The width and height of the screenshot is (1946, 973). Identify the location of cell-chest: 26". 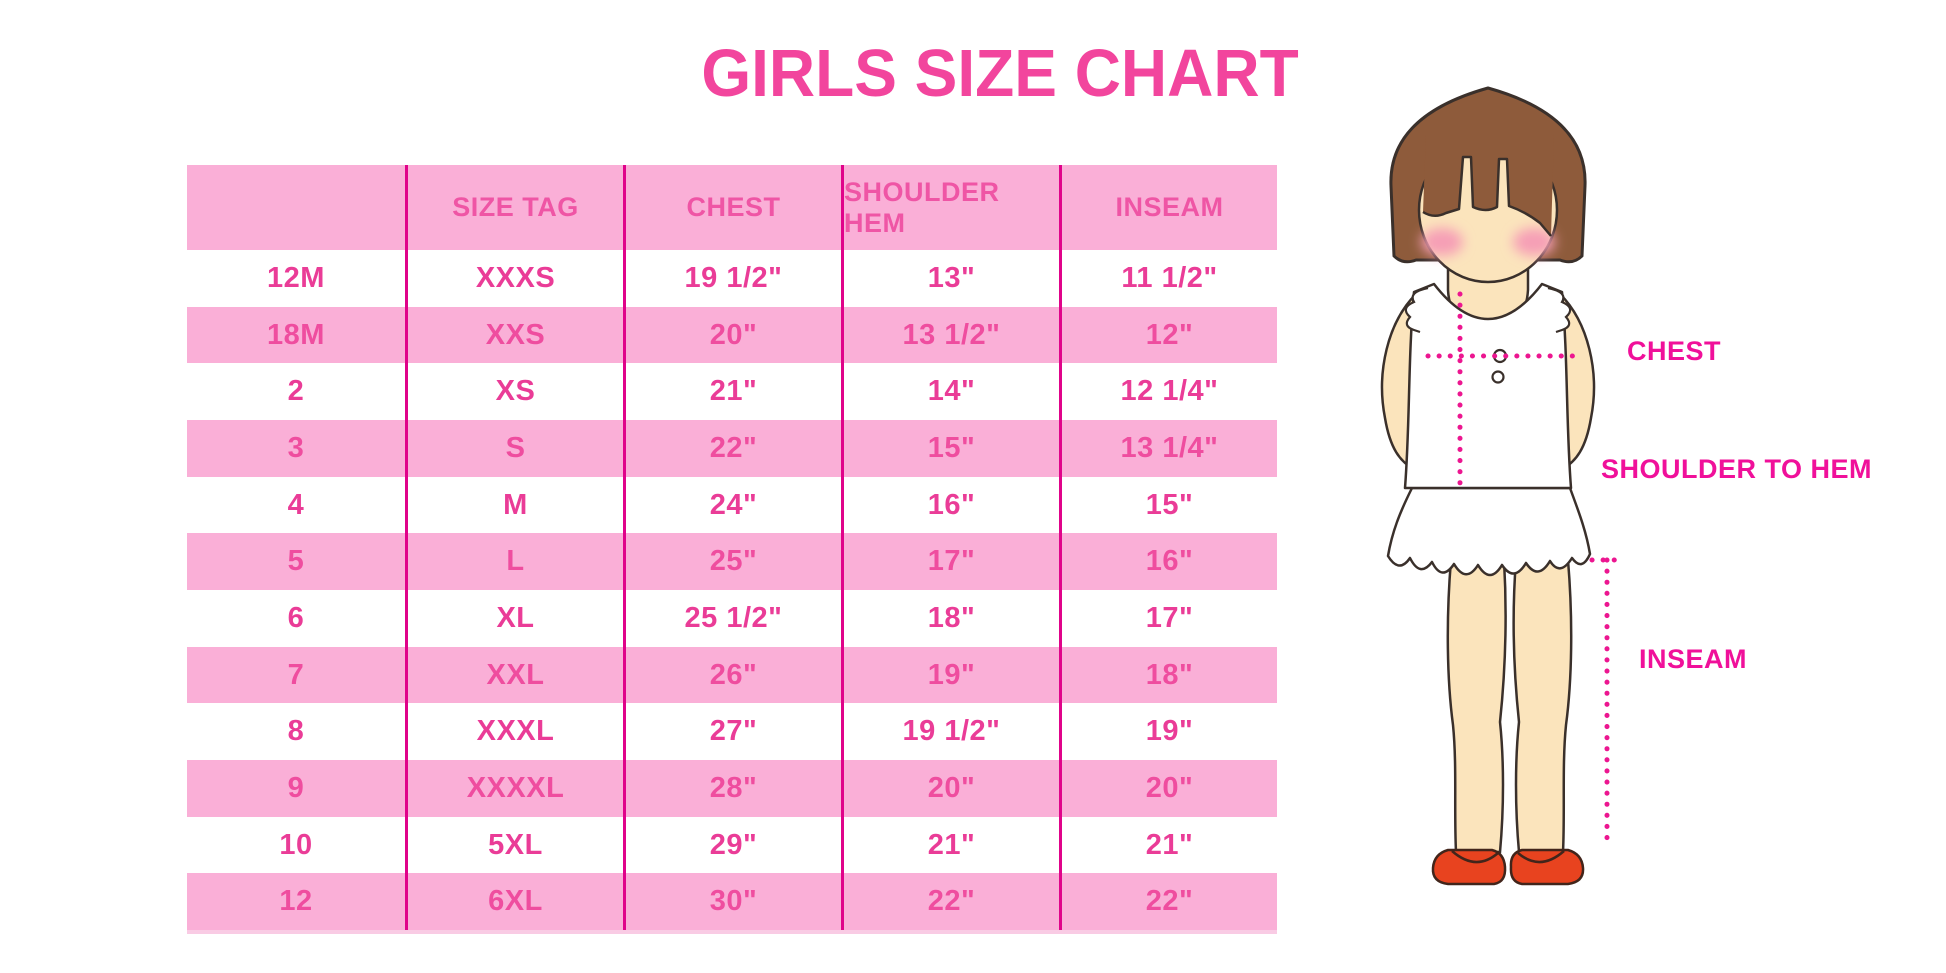
(732, 675).